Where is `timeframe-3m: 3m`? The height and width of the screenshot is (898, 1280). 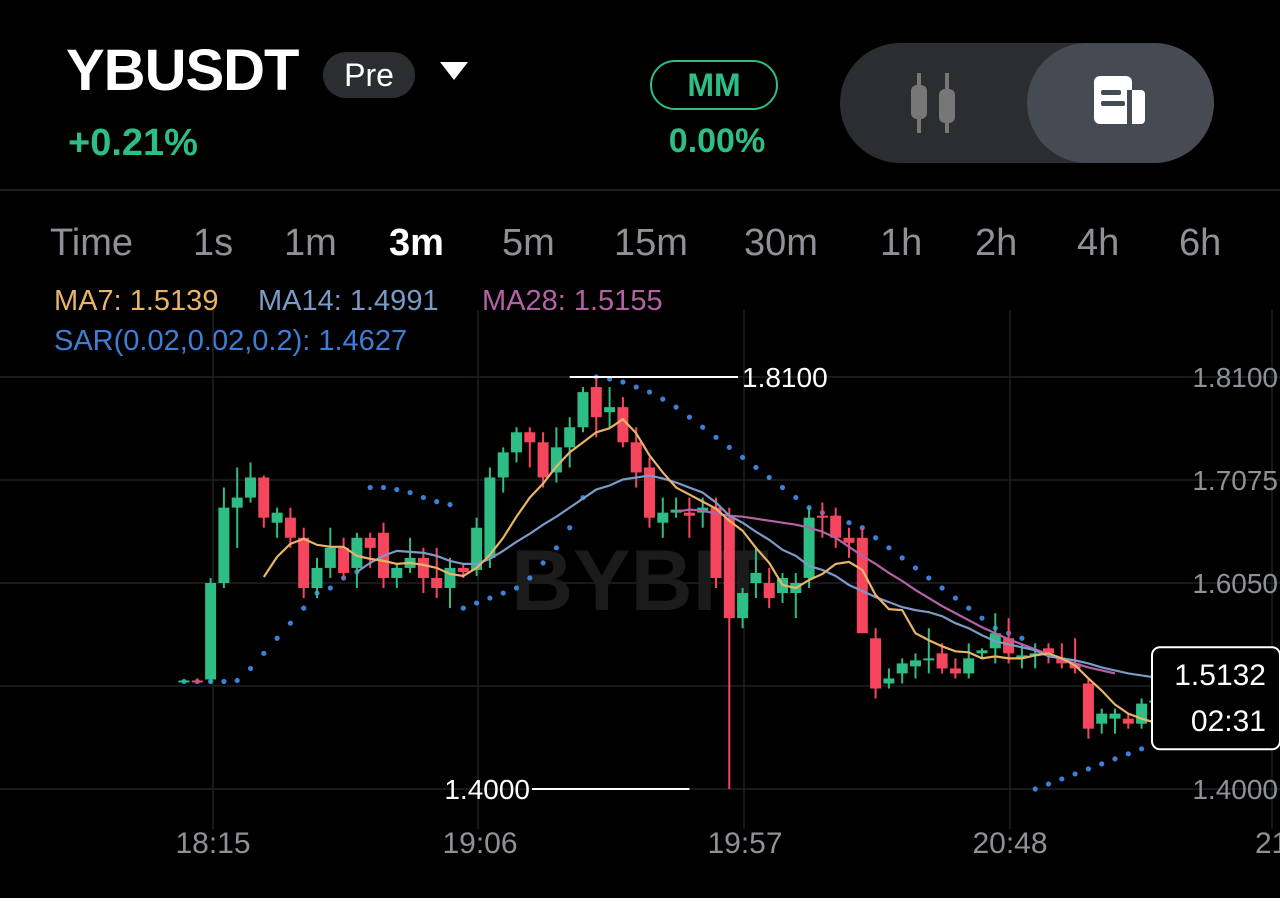 timeframe-3m: 3m is located at coordinates (416, 243).